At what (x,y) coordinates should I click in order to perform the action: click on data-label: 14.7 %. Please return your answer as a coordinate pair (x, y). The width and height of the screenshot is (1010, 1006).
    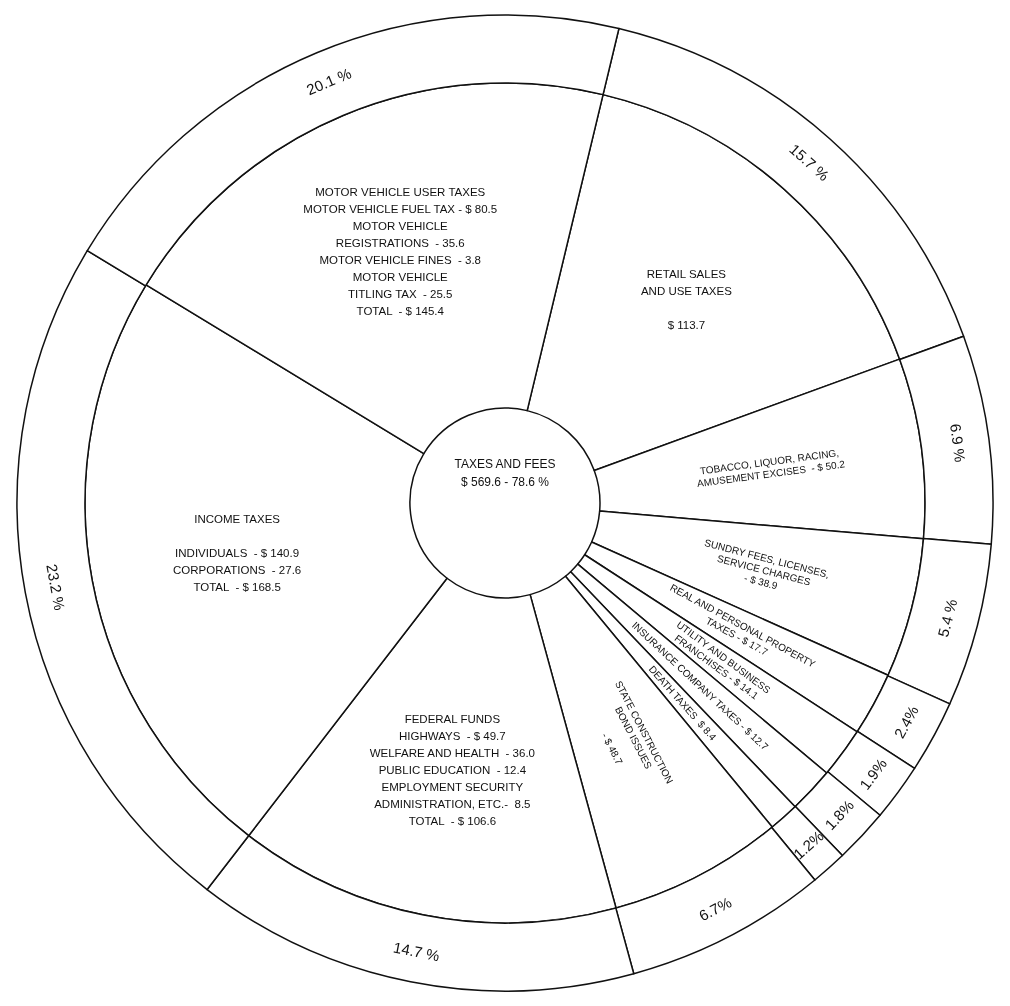
    Looking at the image, I should click on (417, 951).